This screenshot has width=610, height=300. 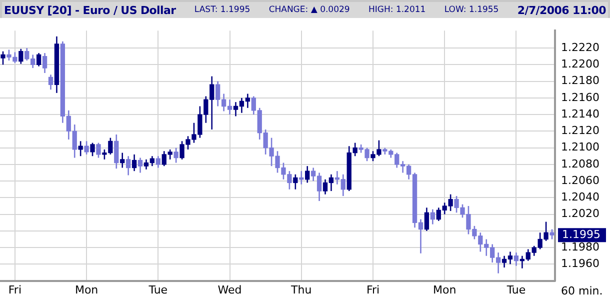 I want to click on y-tick-label: 1.2040, so click(x=580, y=197).